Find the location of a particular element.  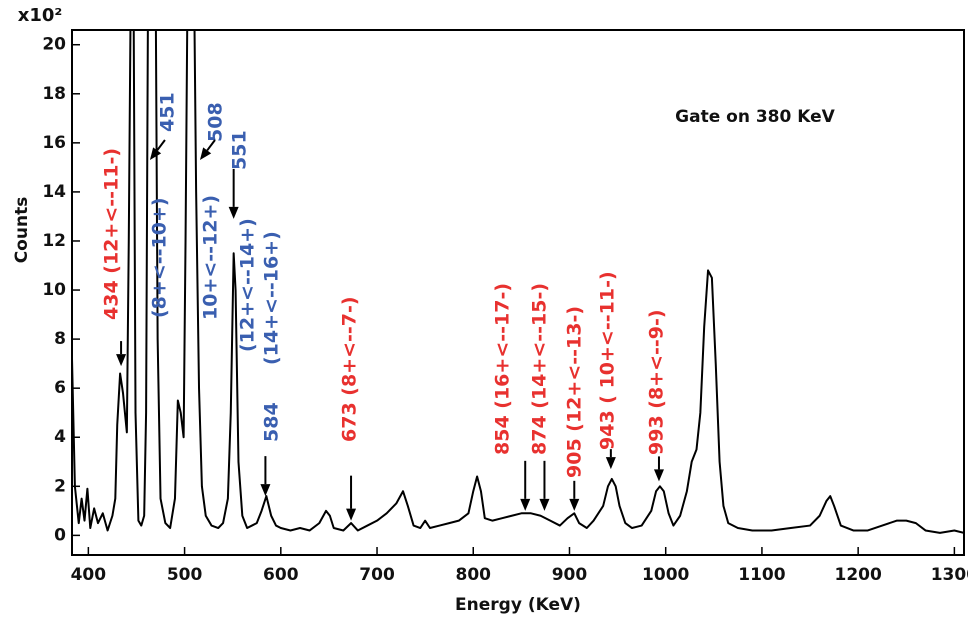

x-tick-label: 500 is located at coordinates (185, 575).